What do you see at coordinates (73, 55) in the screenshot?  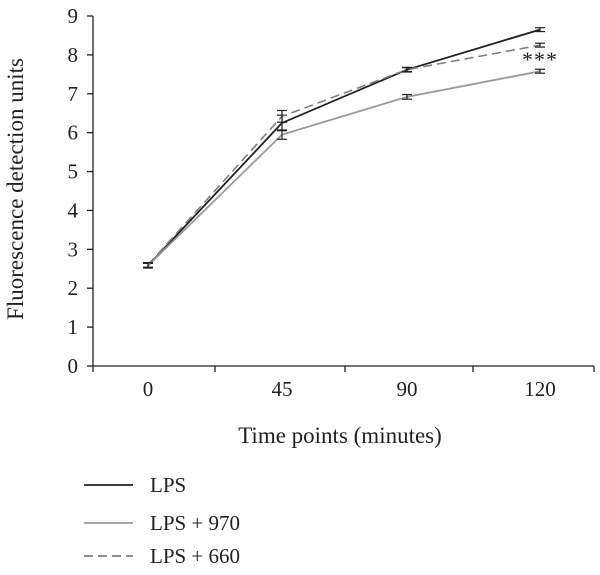 I see `y-tick-label: 8` at bounding box center [73, 55].